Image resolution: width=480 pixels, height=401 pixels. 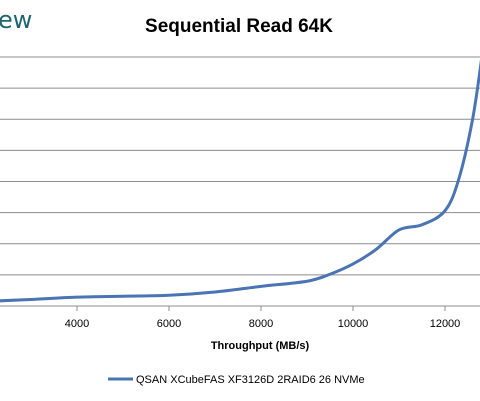 I want to click on legend-label: QSAN XCubeFAS XF3126D 2RAID6 26 NVMe, so click(x=250, y=380).